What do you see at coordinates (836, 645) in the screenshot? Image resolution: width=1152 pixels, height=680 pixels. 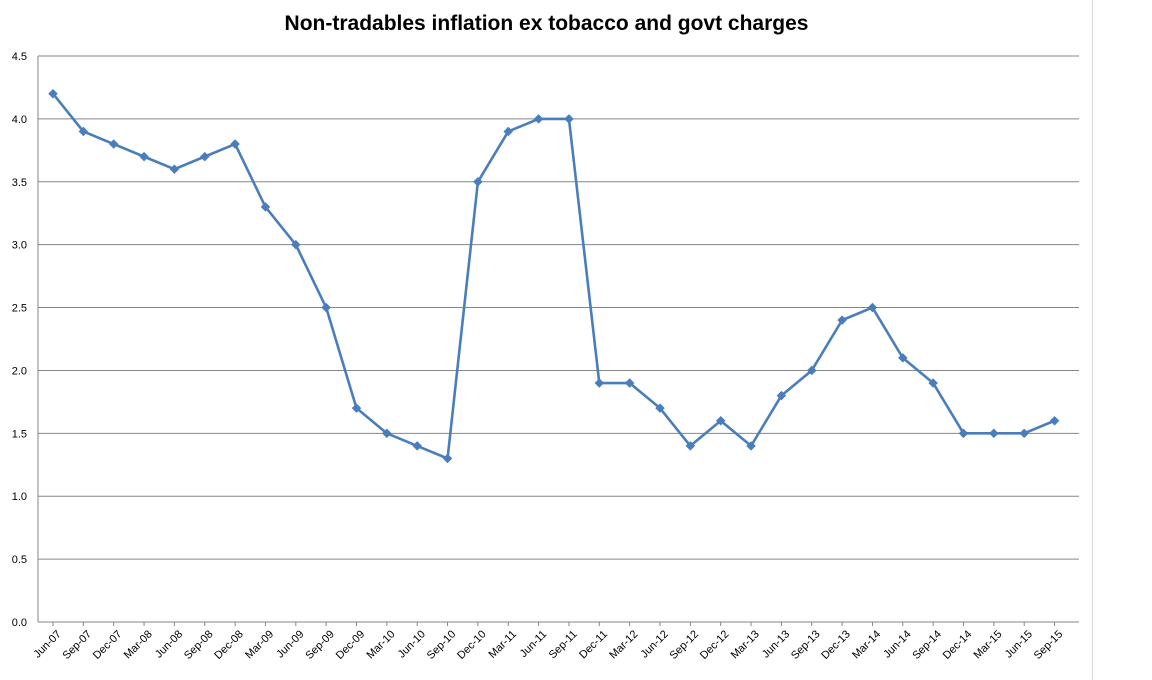 I see `x-tick-label: Dec-13` at bounding box center [836, 645].